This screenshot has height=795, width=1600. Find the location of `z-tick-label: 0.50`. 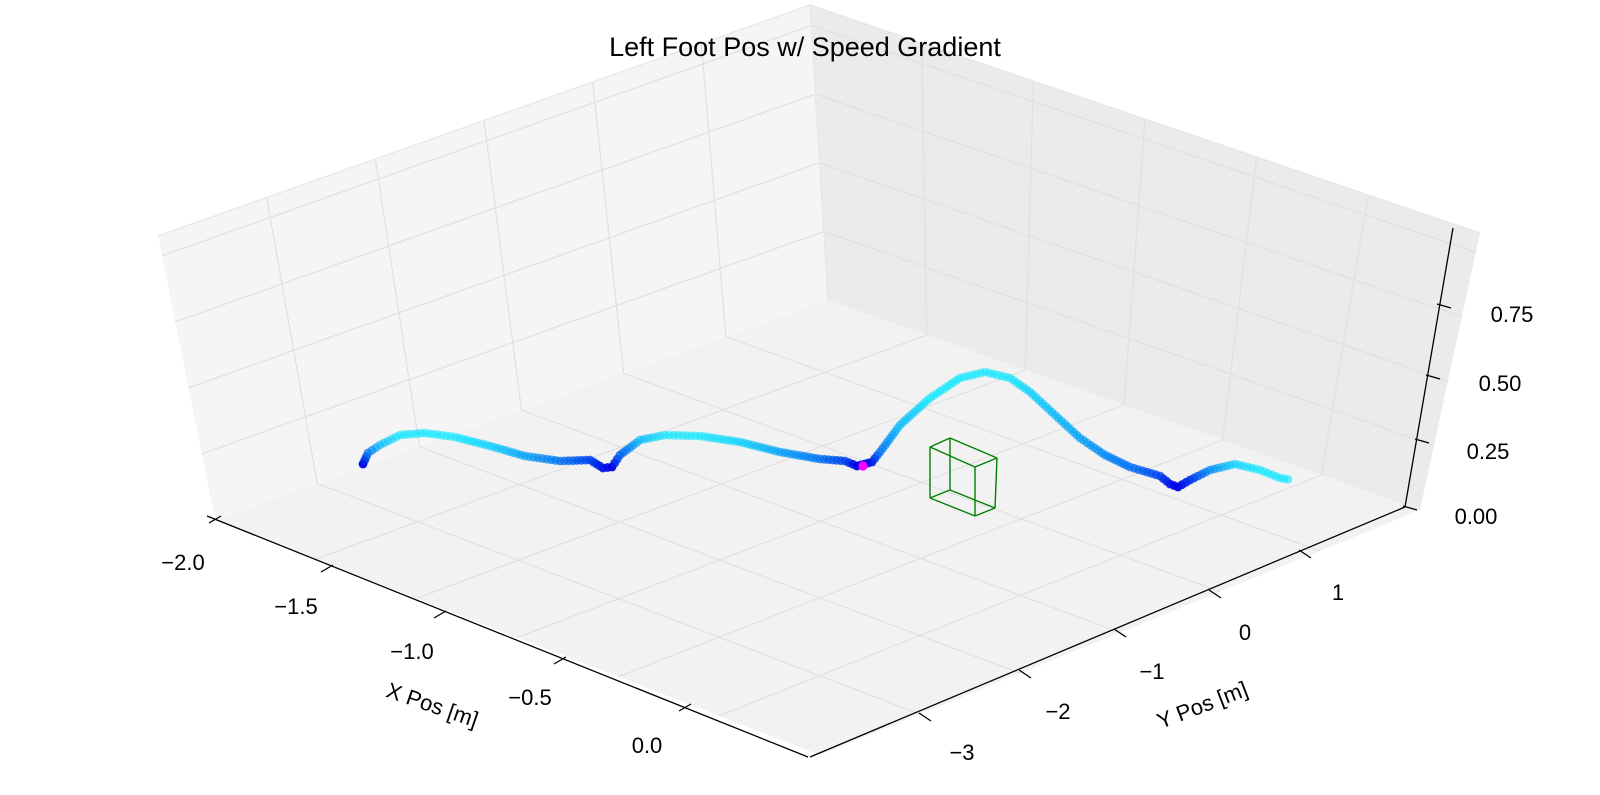

z-tick-label: 0.50 is located at coordinates (1500, 383).